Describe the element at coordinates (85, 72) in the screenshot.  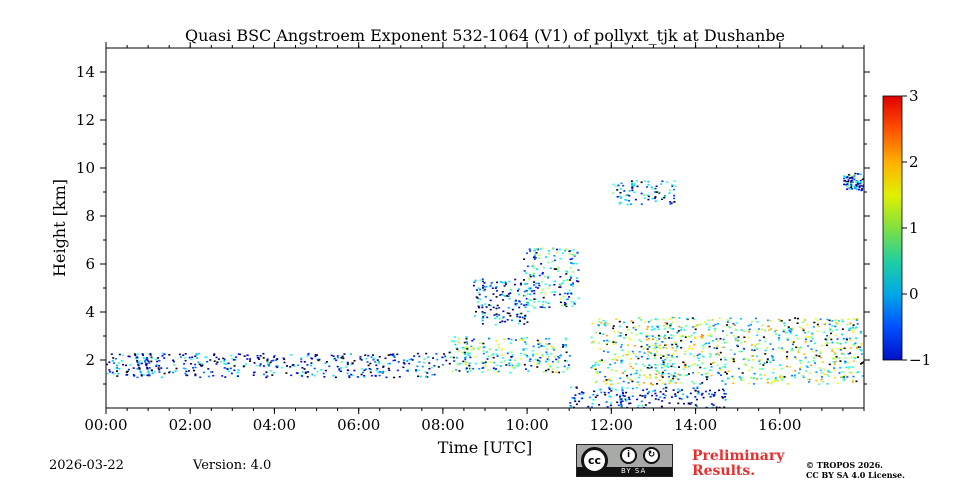
I see `y-tick-label: 14` at that location.